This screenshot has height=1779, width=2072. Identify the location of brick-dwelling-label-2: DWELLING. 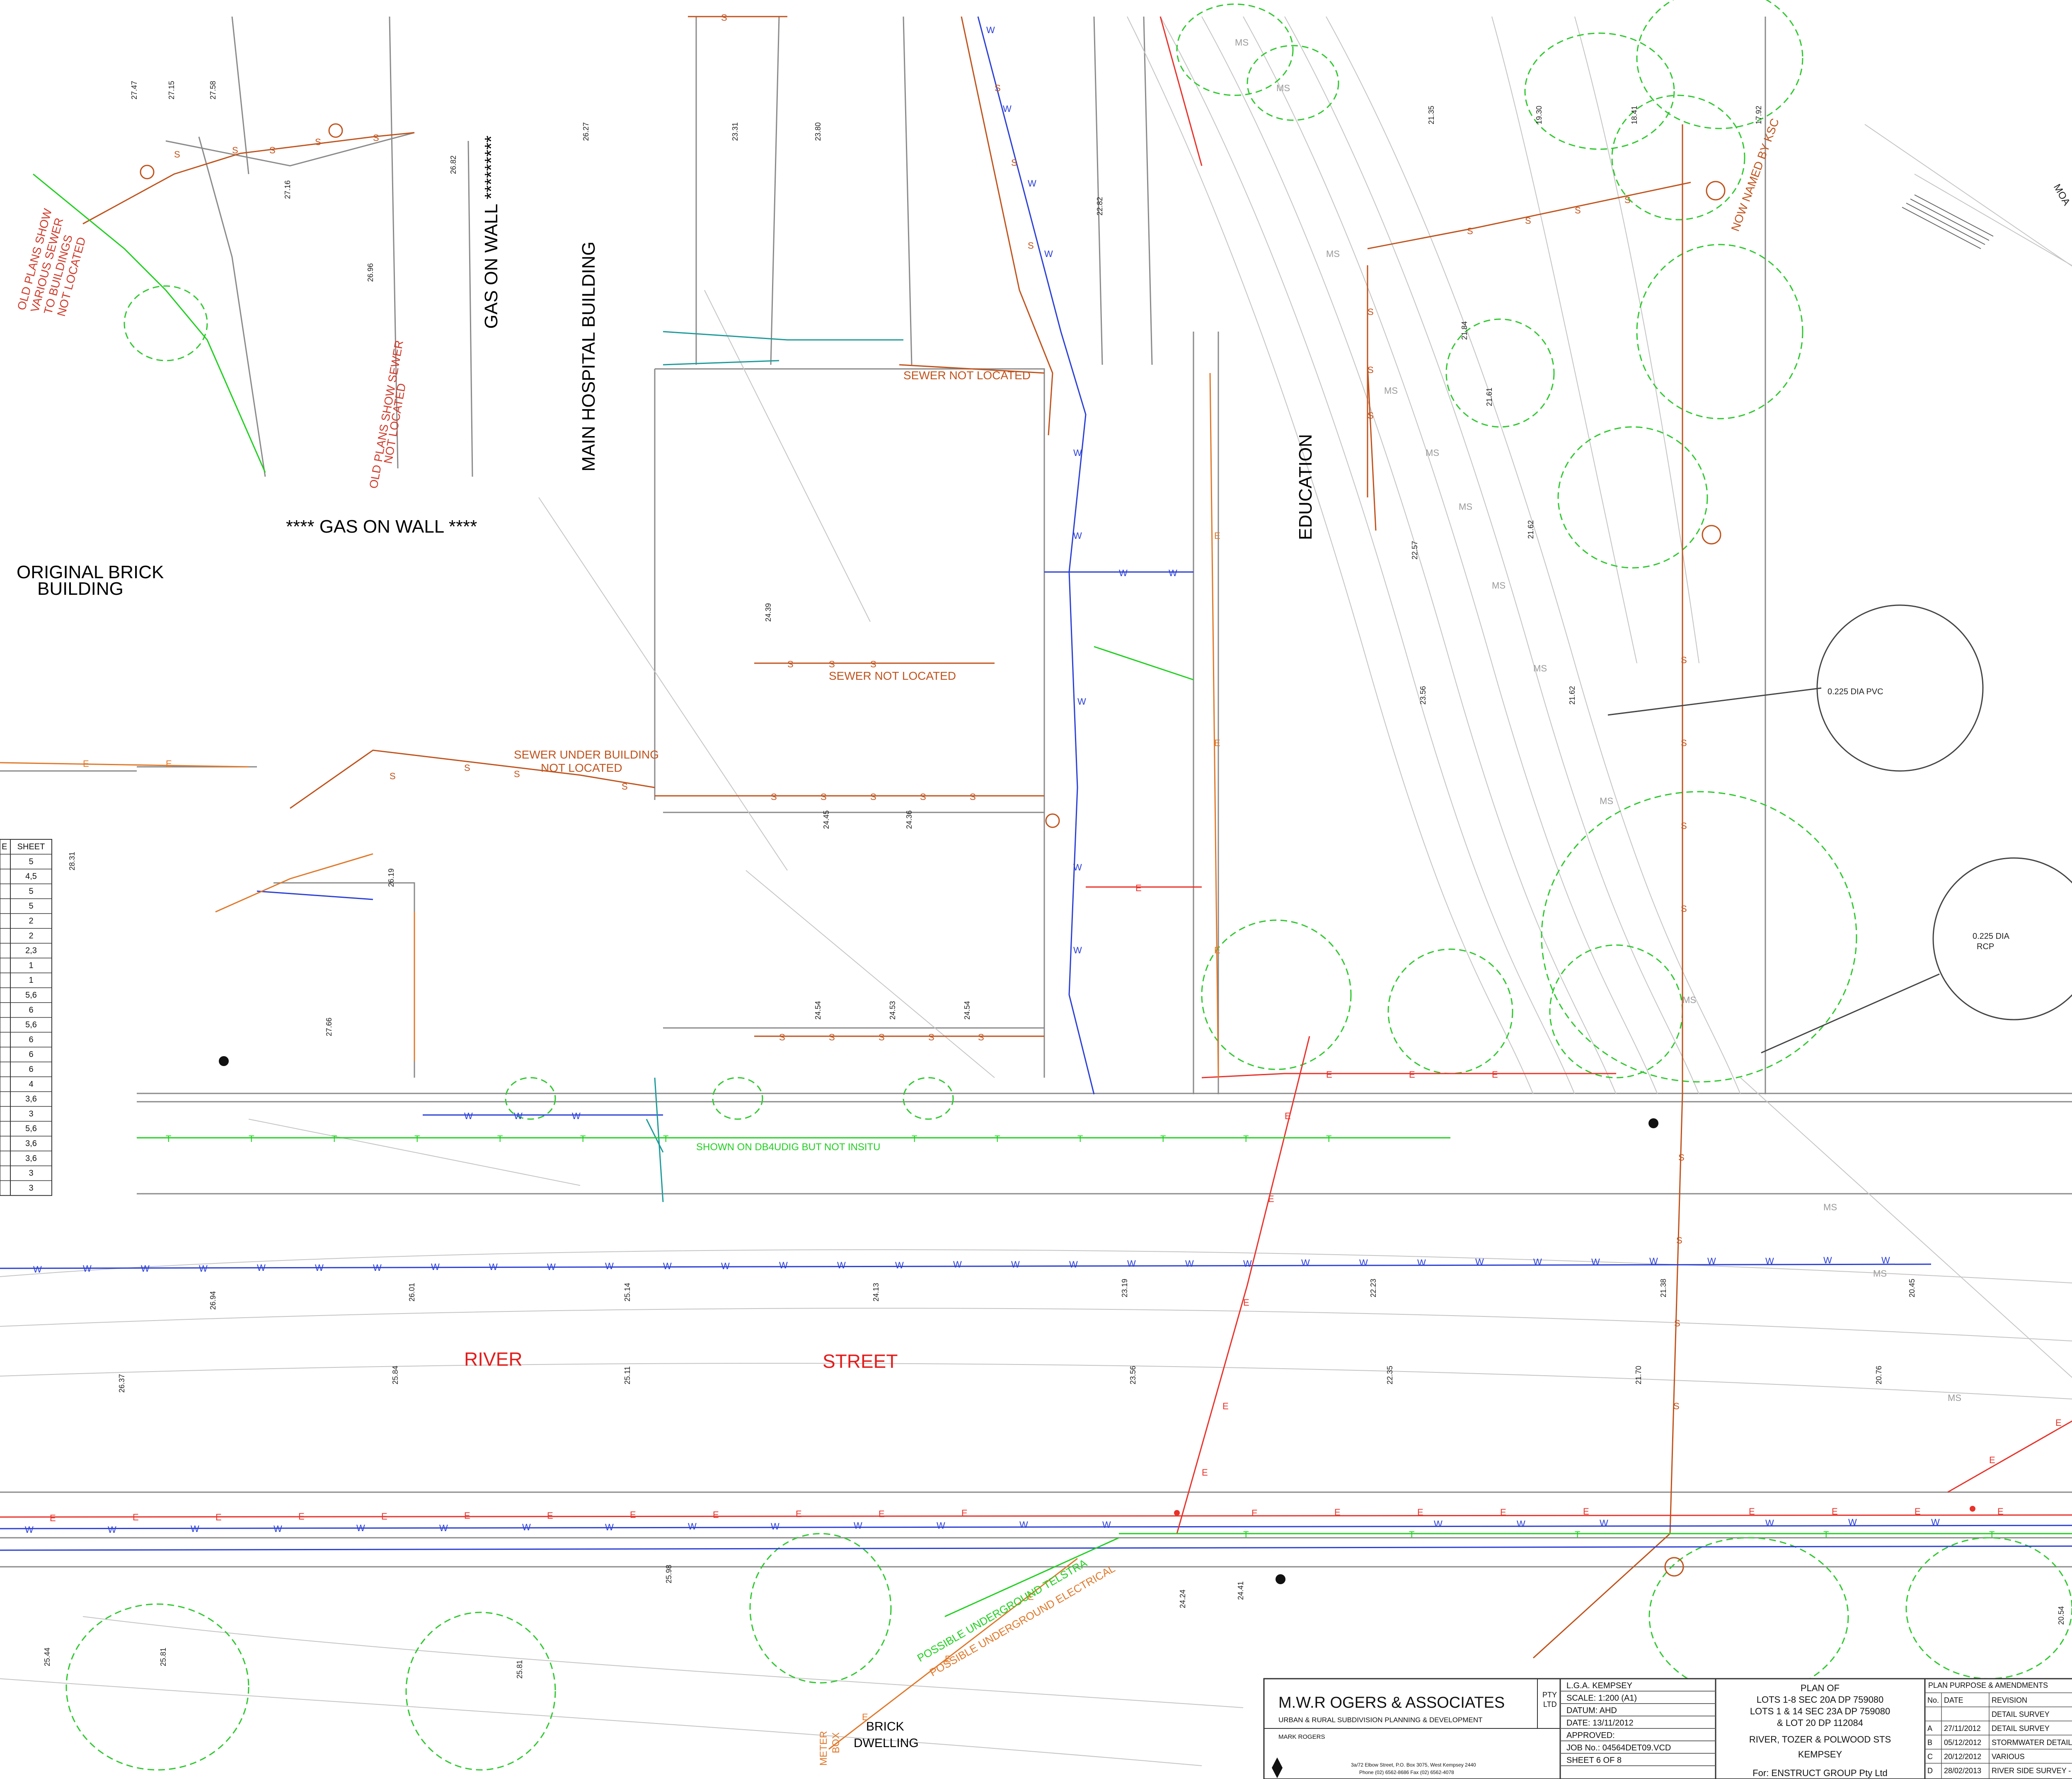
(886, 1743).